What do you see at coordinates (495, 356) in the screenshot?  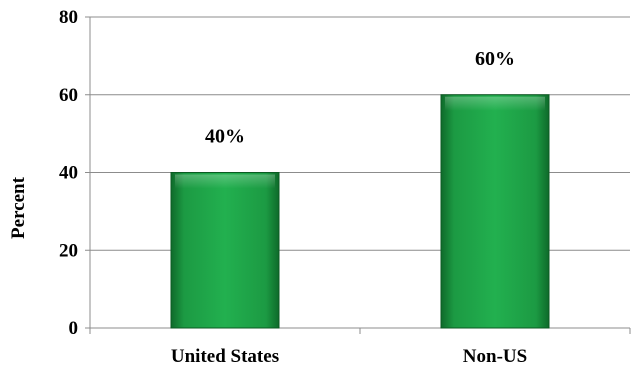 I see `x-tick-label: Non-US` at bounding box center [495, 356].